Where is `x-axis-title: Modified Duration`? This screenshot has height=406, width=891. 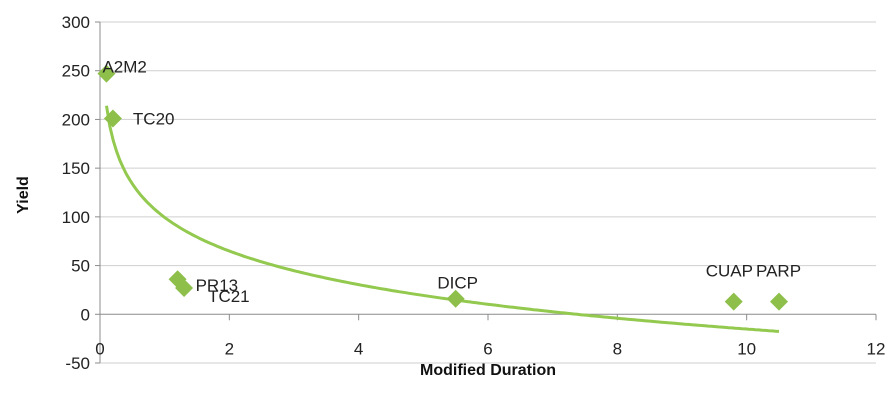
x-axis-title: Modified Duration is located at coordinates (488, 370).